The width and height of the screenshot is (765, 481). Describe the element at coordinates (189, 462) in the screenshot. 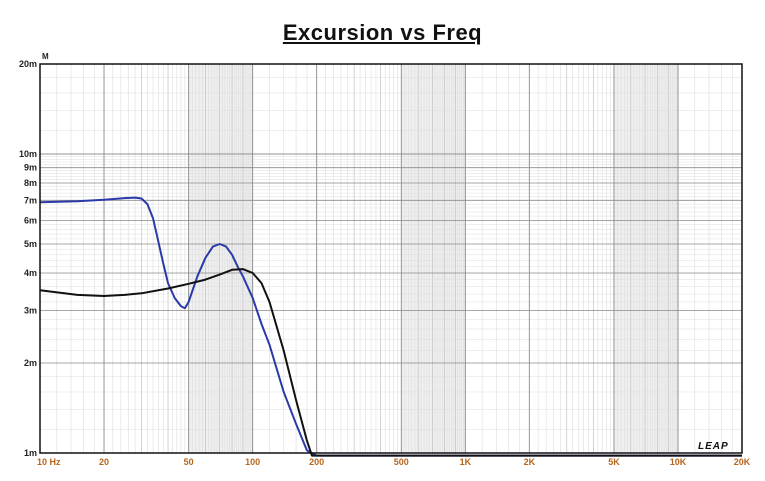

I see `x-tick-label: 50` at that location.